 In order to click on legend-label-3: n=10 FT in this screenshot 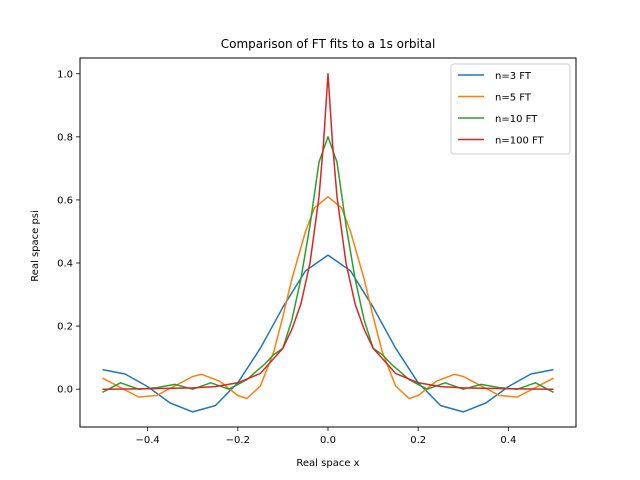, I will do `click(516, 119)`.